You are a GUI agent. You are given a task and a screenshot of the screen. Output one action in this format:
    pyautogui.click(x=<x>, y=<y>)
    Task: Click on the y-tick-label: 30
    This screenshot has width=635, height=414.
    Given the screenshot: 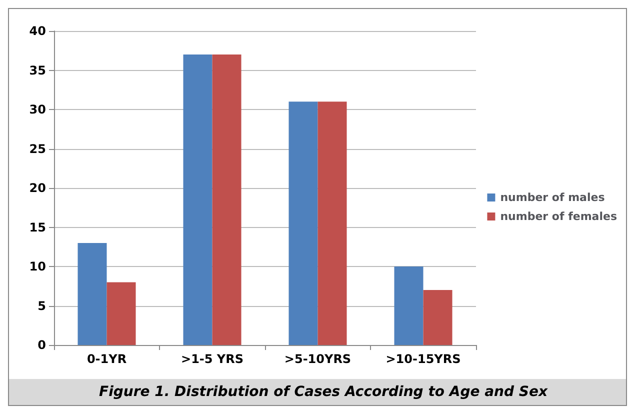 What is the action you would take?
    pyautogui.click(x=37, y=109)
    